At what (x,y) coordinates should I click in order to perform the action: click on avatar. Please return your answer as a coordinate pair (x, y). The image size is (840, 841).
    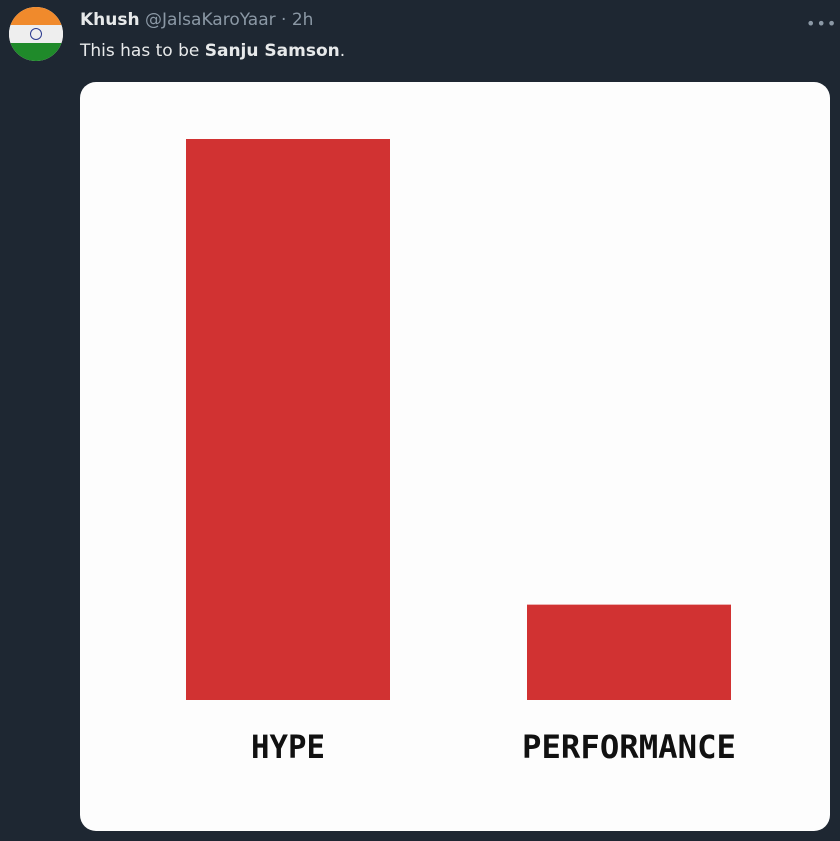
    Looking at the image, I should click on (36, 34).